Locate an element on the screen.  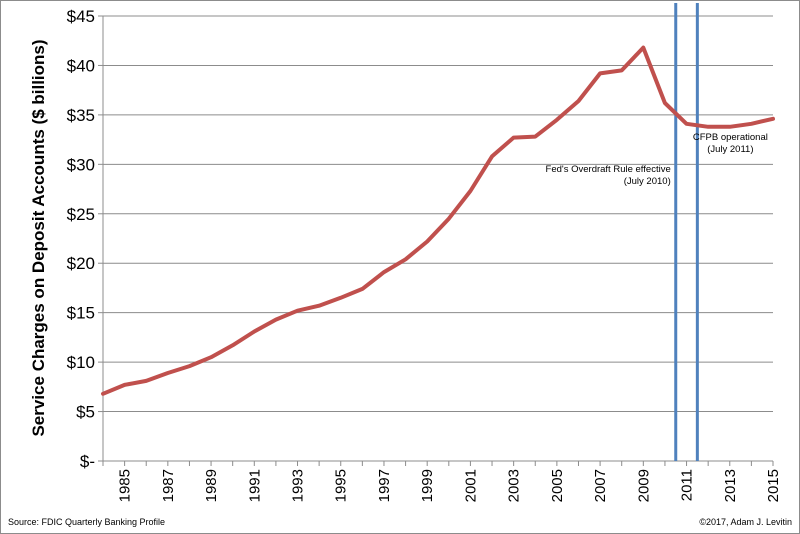
x-tick-label: 2005 is located at coordinates (557, 485).